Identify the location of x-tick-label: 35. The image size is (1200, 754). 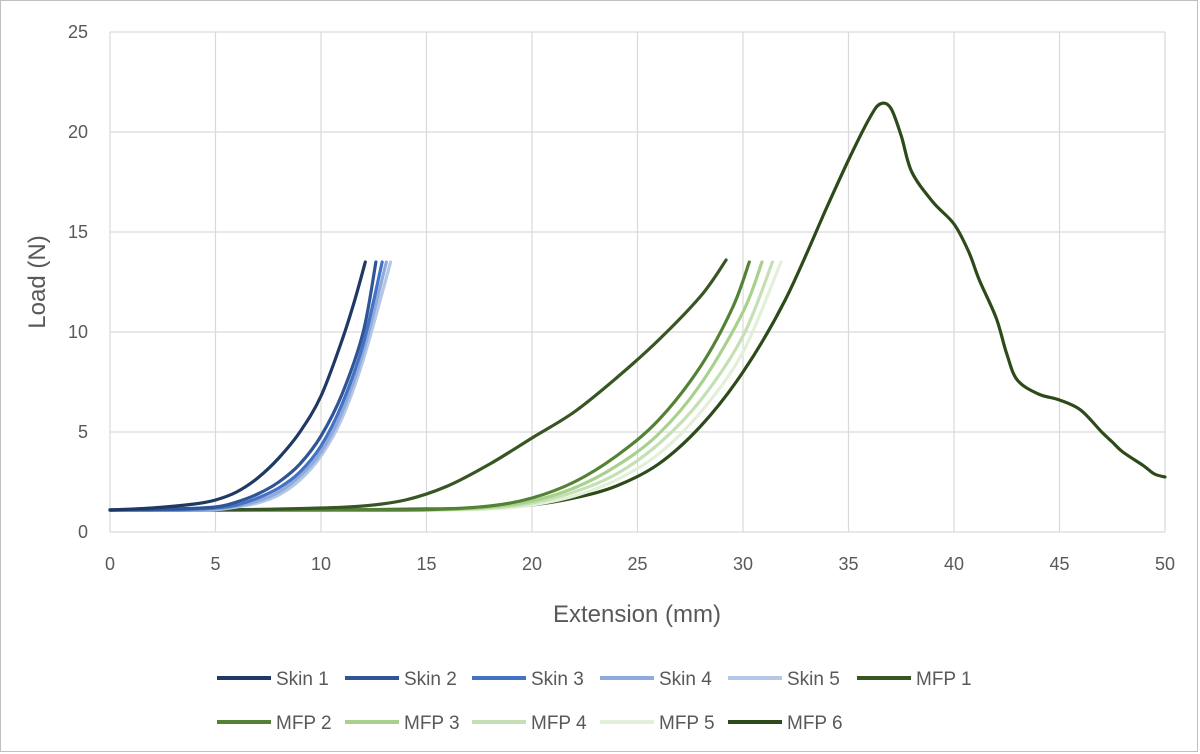
(848, 564).